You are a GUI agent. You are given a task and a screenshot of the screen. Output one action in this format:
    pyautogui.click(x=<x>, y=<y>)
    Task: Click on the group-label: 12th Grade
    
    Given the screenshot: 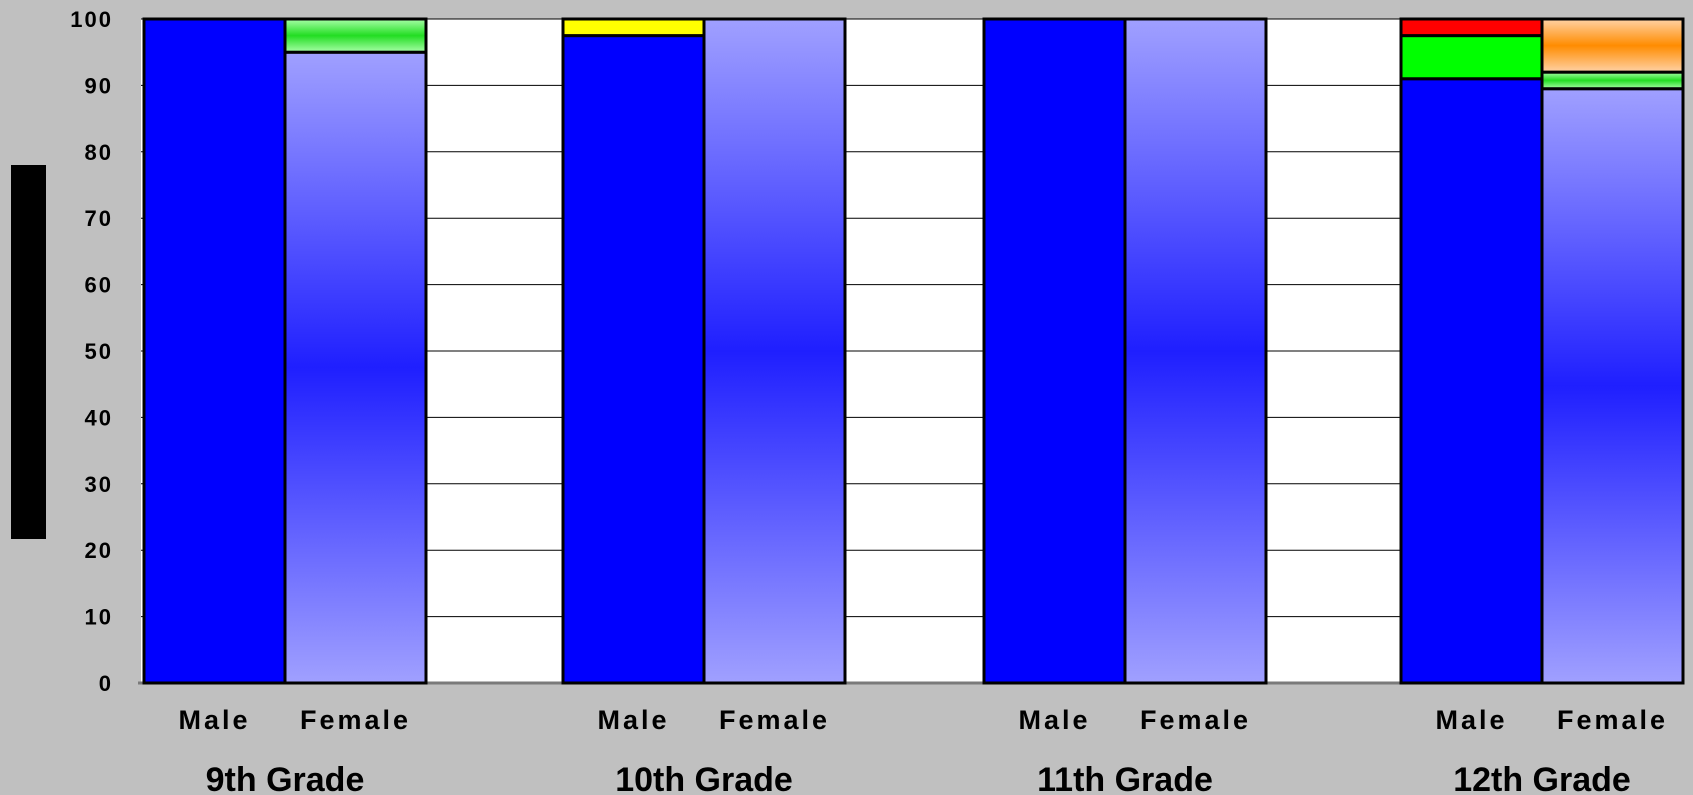 What is the action you would take?
    pyautogui.click(x=1542, y=778)
    